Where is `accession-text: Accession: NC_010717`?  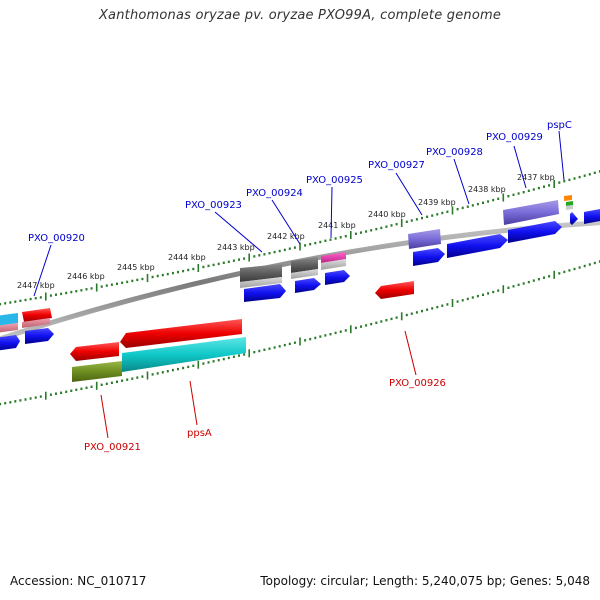 accession-text: Accession: NC_010717 is located at coordinates (78, 581).